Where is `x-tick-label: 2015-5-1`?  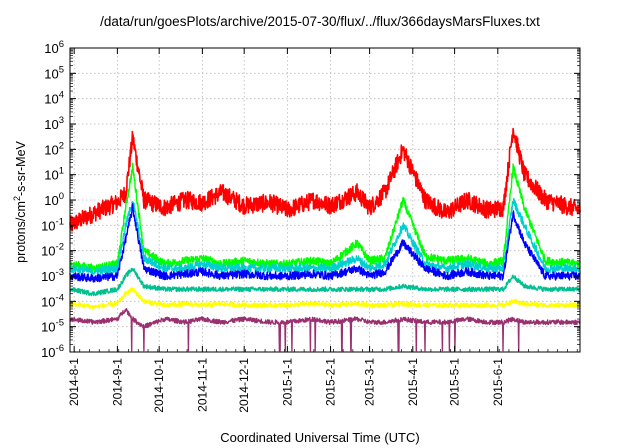 x-tick-label: 2015-5-1 is located at coordinates (455, 382).